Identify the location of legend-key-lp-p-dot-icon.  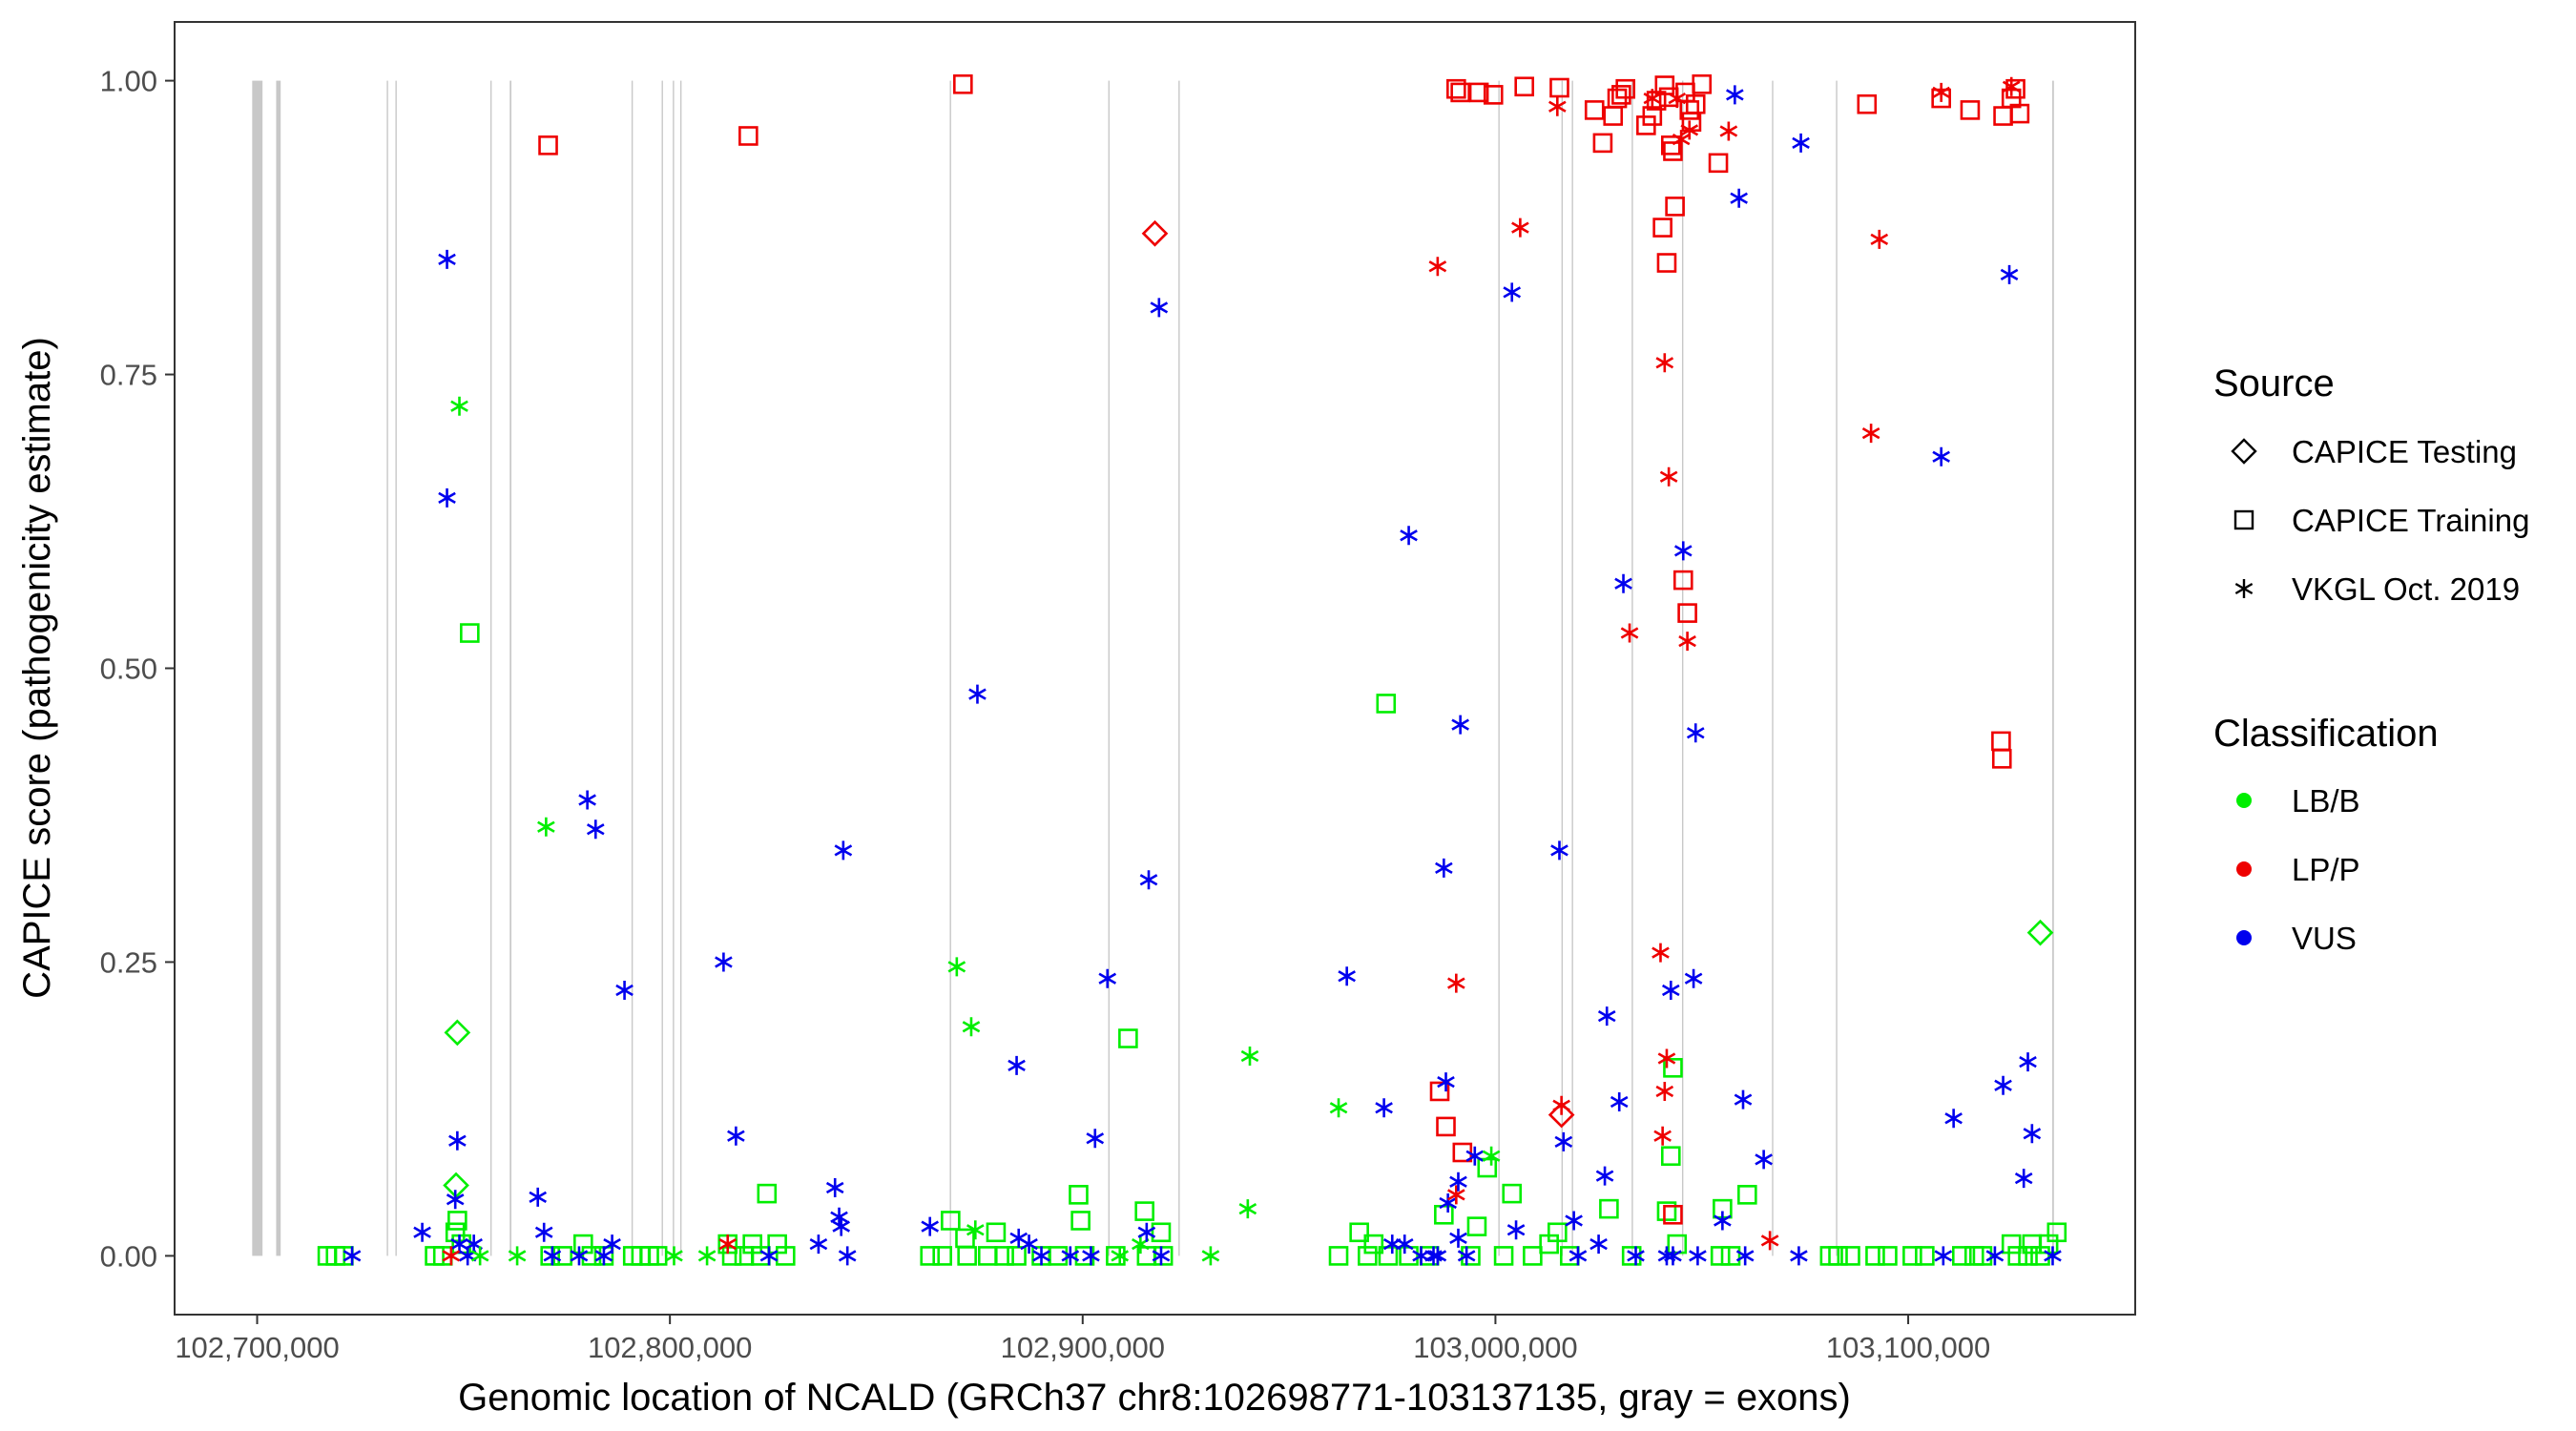
(2244, 869).